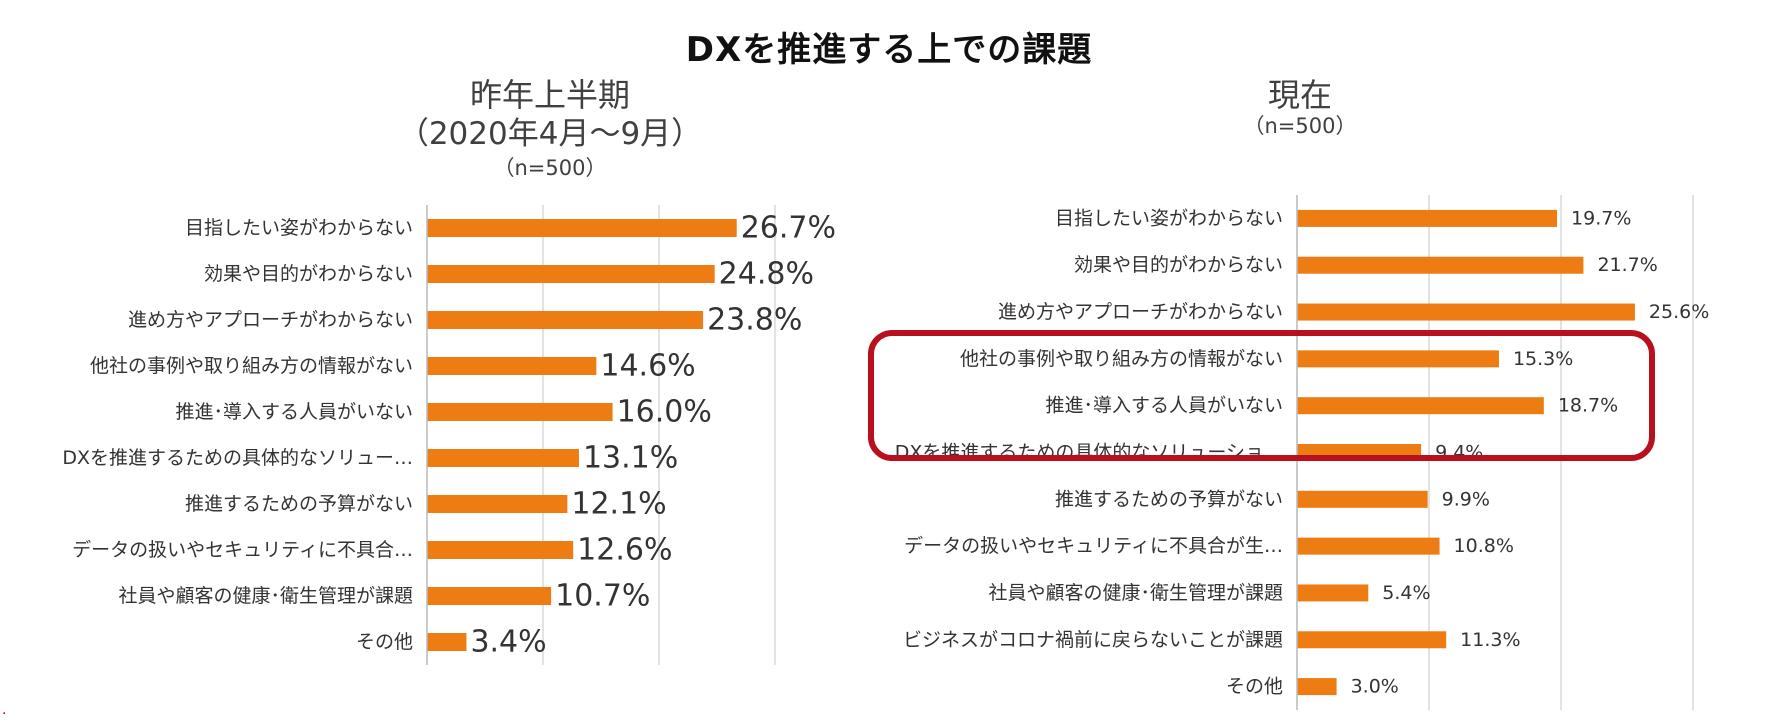 This screenshot has height=724, width=1778. What do you see at coordinates (1588, 406) in the screenshot?
I see `right-value-label: 18.7%` at bounding box center [1588, 406].